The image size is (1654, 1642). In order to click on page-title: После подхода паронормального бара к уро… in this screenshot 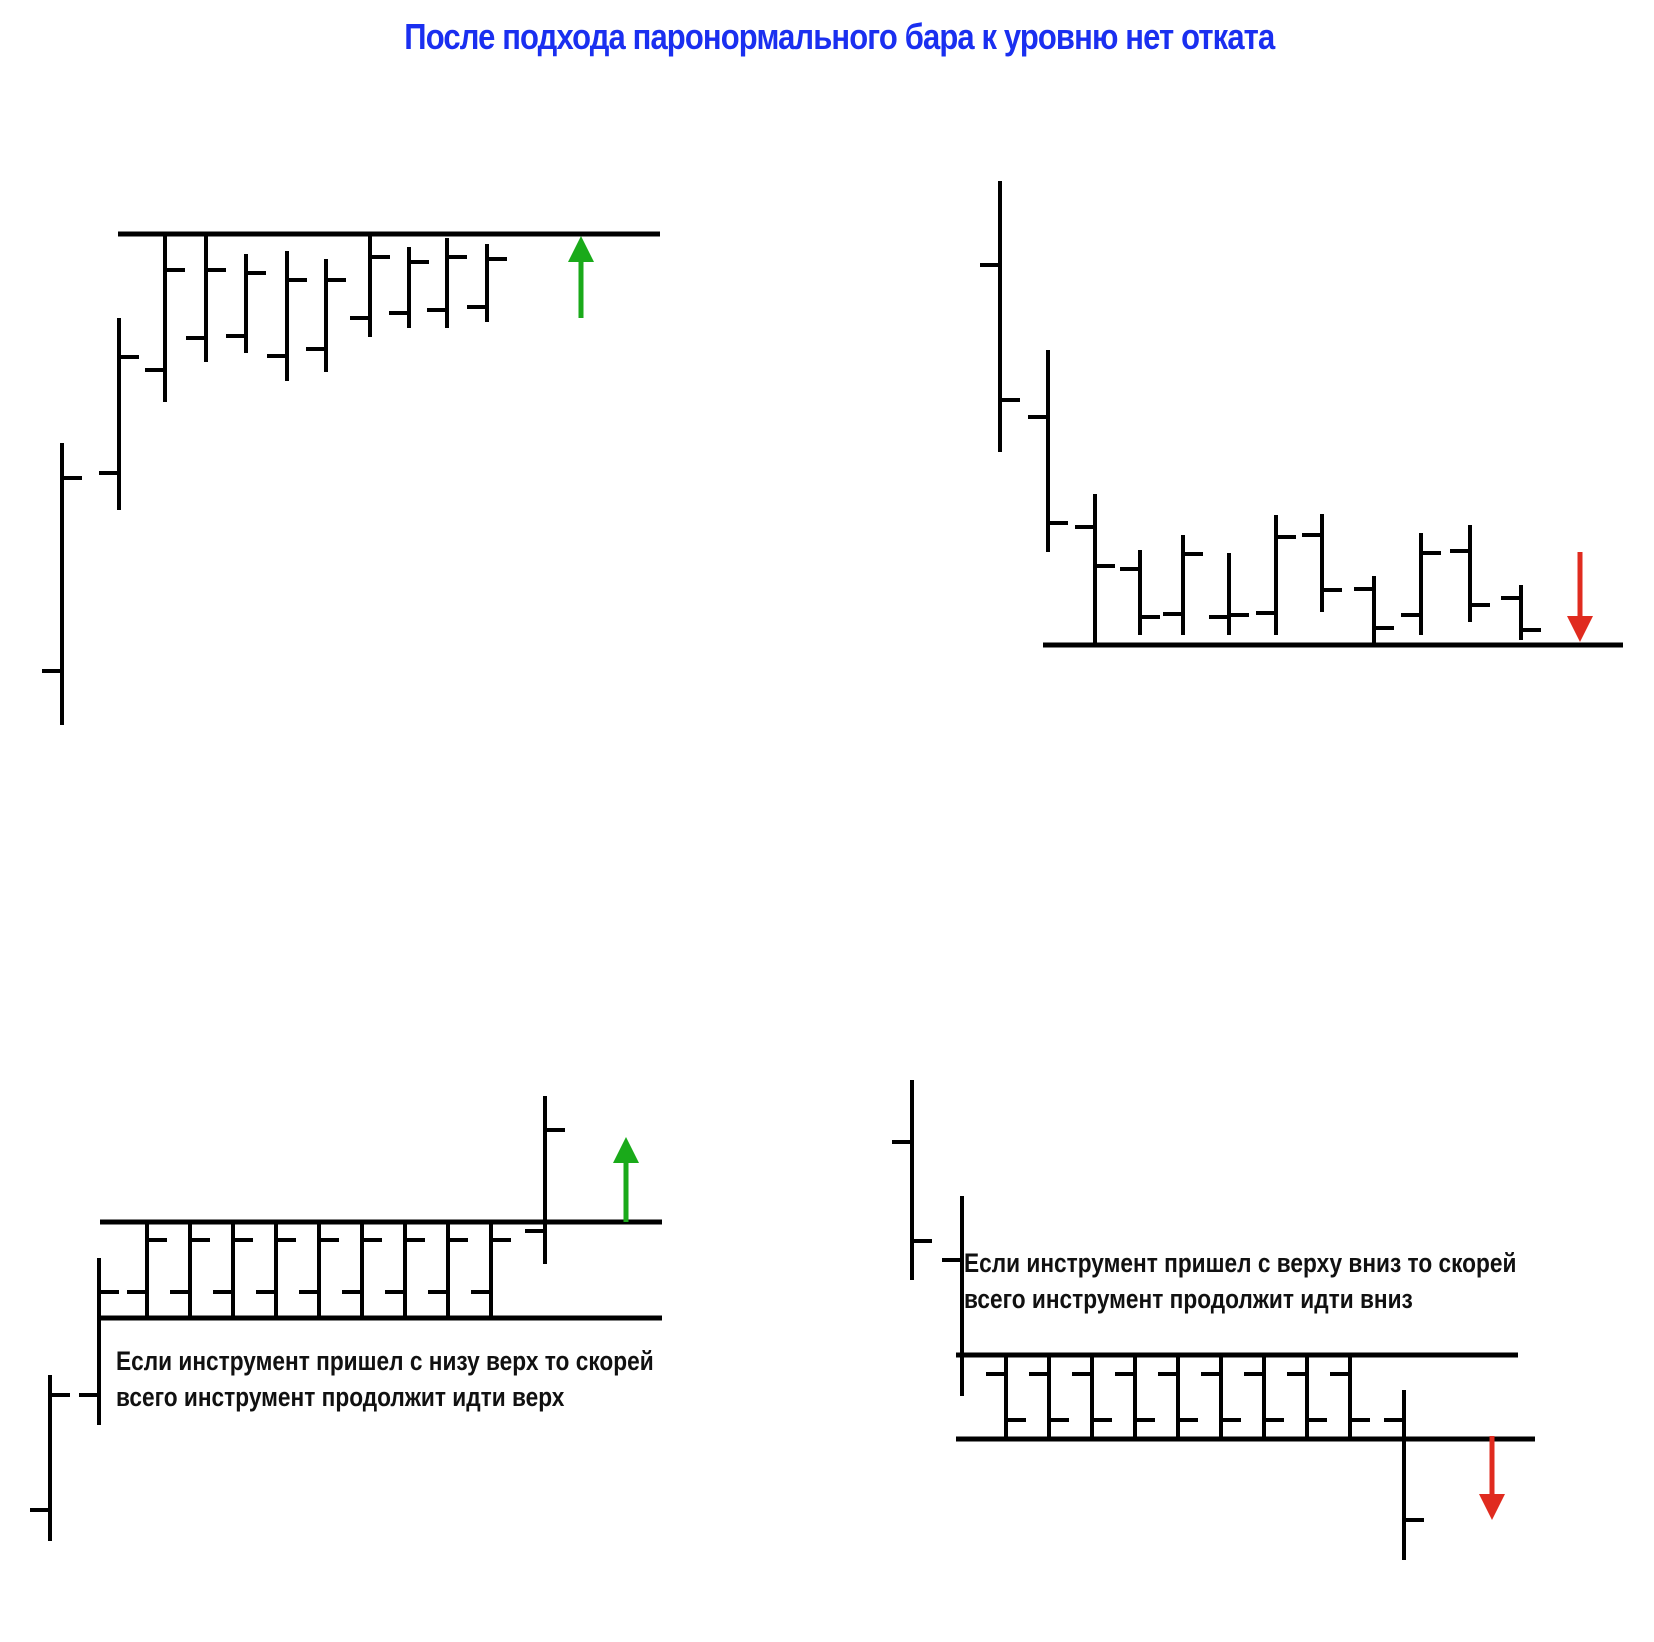, I will do `click(839, 36)`.